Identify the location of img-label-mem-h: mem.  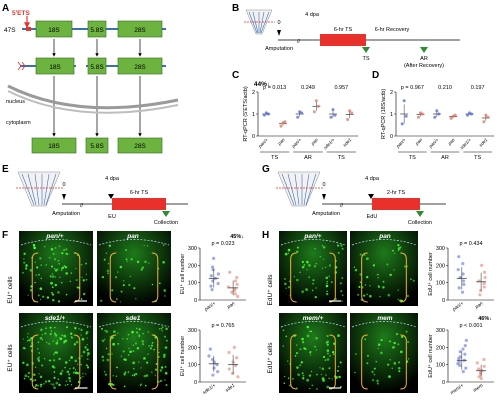
(384, 318).